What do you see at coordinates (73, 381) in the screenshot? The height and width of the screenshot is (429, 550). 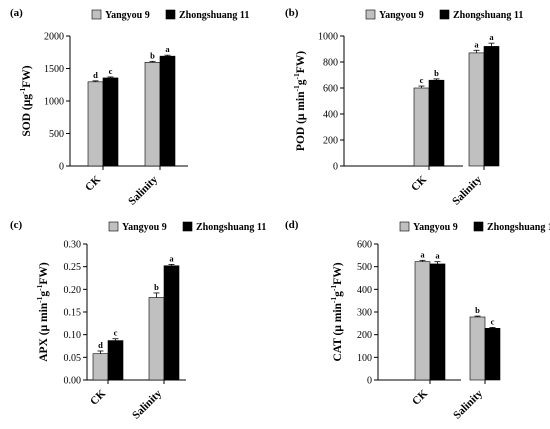 I see `y-tick-label: 0.00` at bounding box center [73, 381].